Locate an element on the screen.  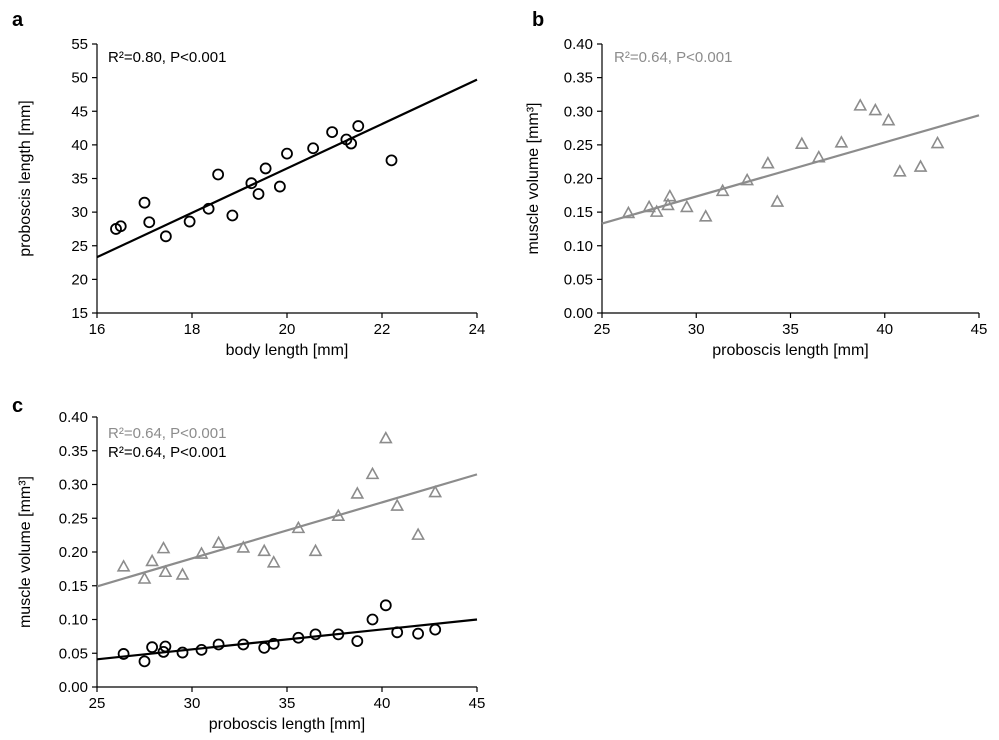
x-tick-label: 30 is located at coordinates (192, 703).